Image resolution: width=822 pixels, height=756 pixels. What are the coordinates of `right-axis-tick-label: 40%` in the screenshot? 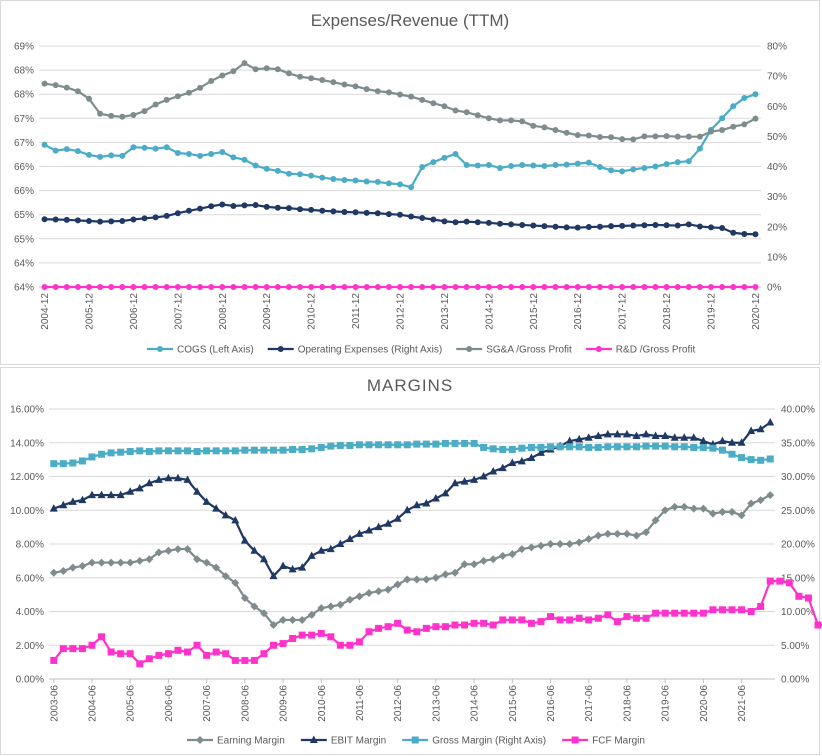 It's located at (777, 167).